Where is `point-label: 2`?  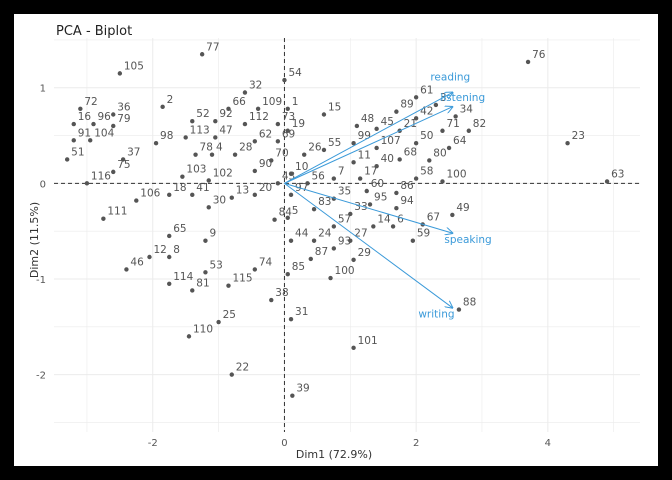 point-label: 2 is located at coordinates (170, 100).